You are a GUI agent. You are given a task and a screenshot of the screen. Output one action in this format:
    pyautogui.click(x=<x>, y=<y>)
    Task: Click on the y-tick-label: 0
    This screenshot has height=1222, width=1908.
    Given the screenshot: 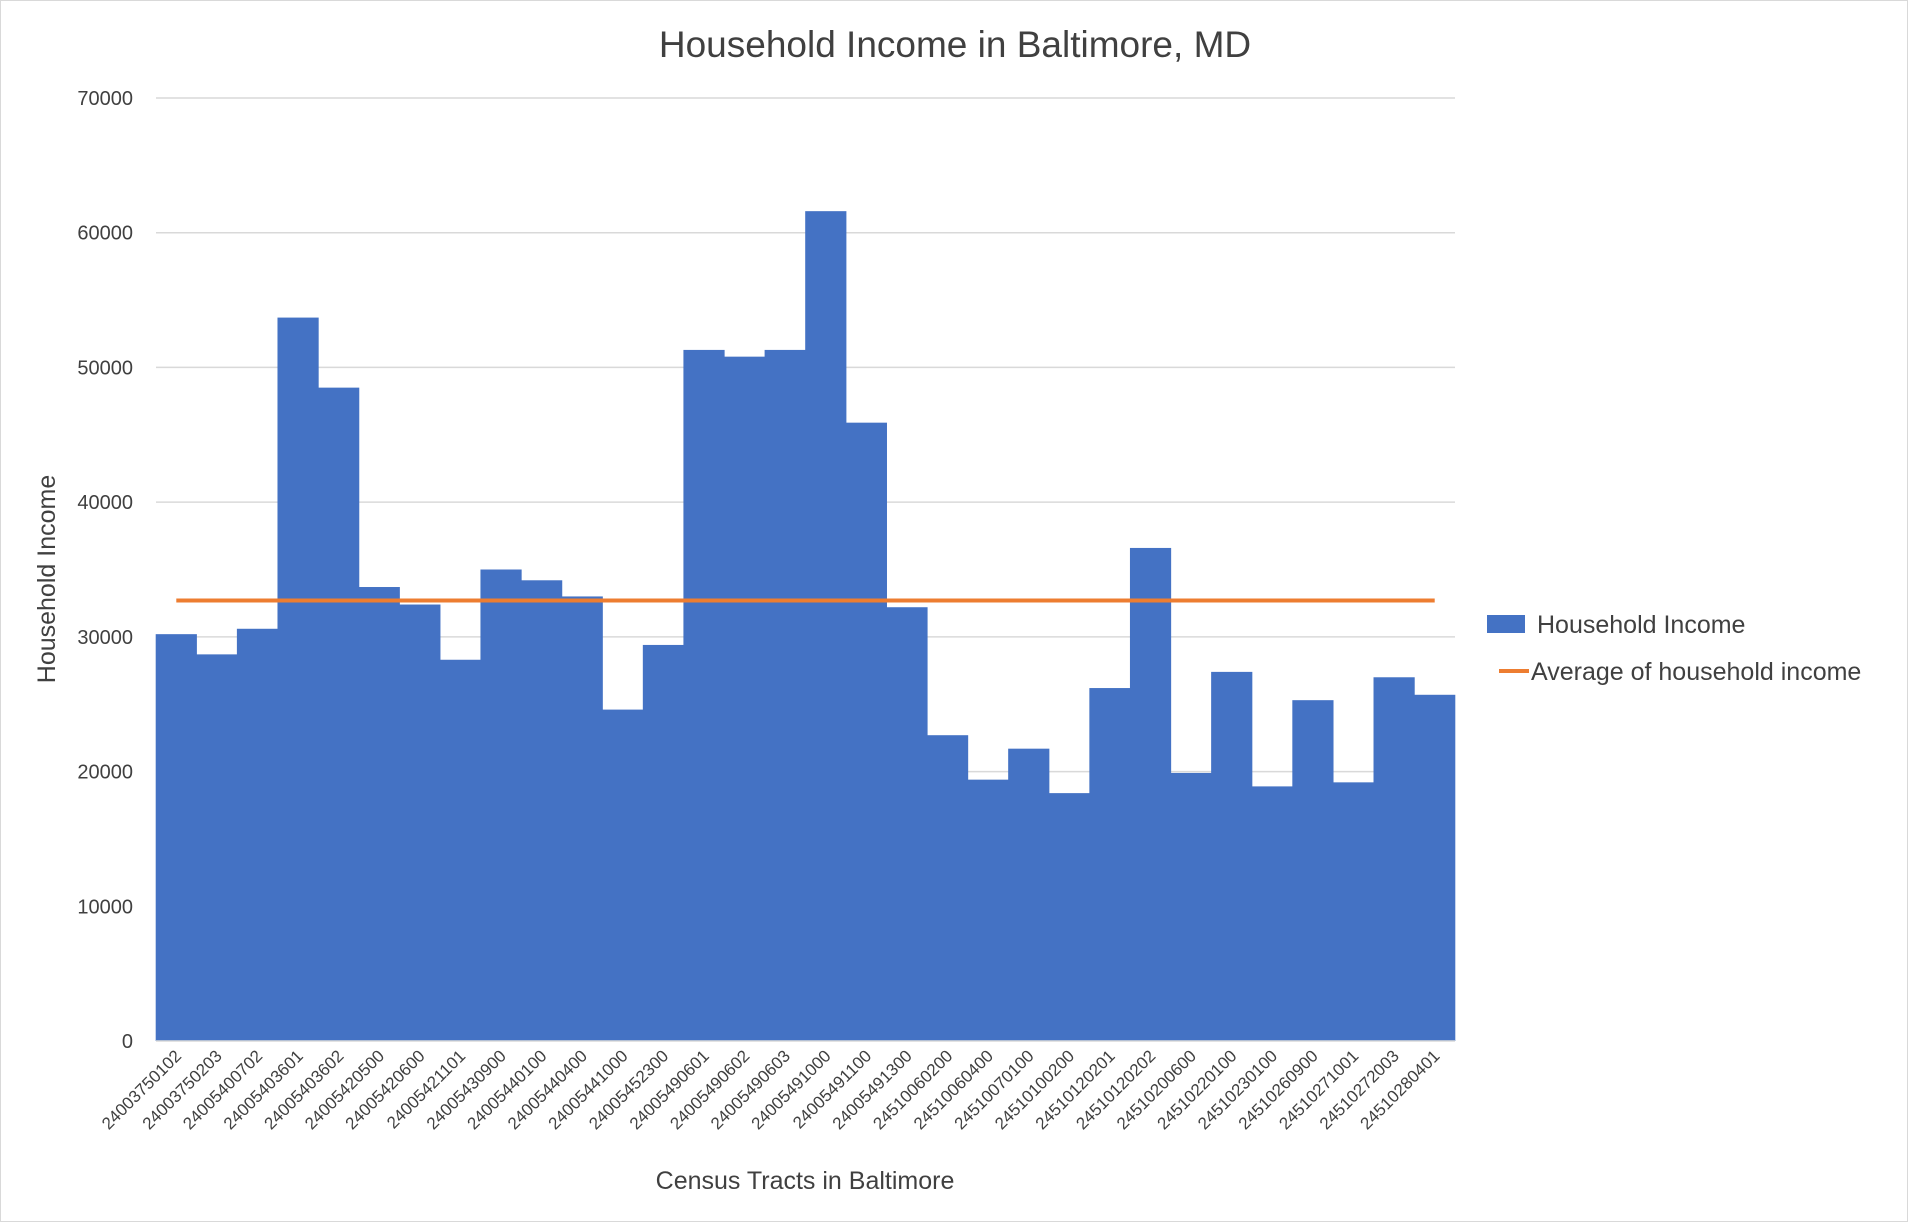 What is the action you would take?
    pyautogui.click(x=127, y=1042)
    